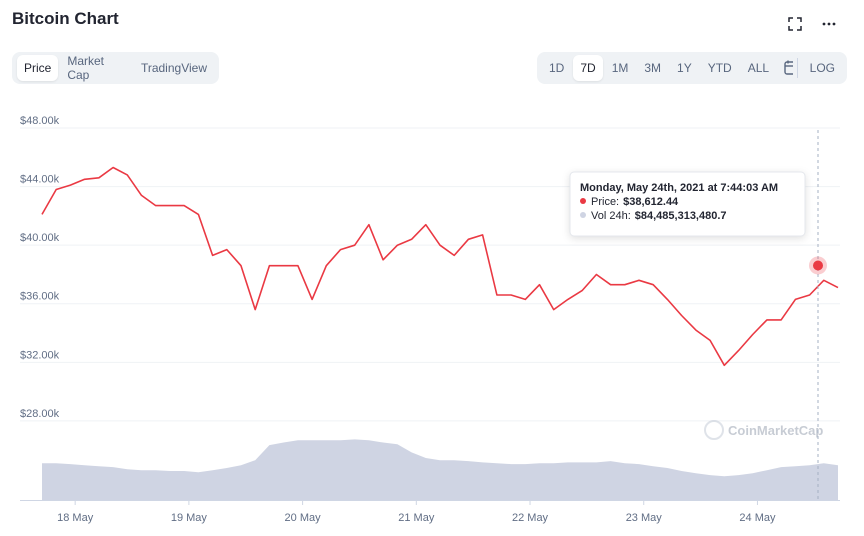  I want to click on fullscreen-icon, so click(795, 24).